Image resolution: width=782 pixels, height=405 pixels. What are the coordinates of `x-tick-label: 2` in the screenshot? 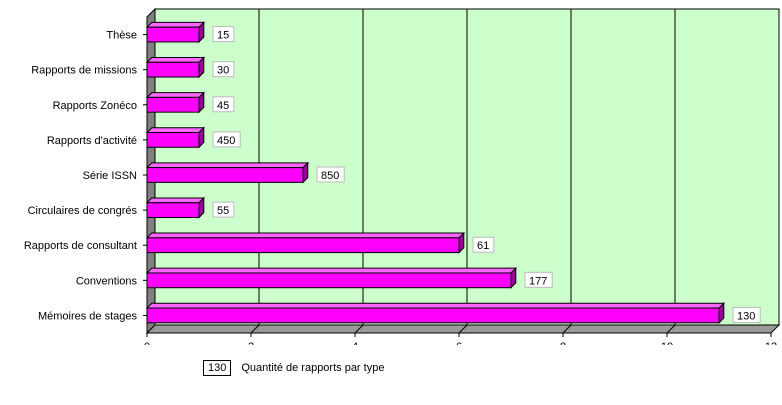 It's located at (251, 343).